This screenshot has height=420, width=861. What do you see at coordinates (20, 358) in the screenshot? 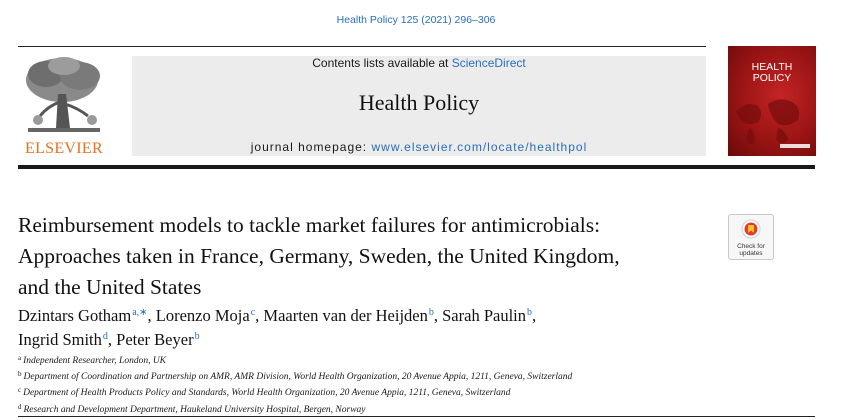
I see `affiliation-key: a` at bounding box center [20, 358].